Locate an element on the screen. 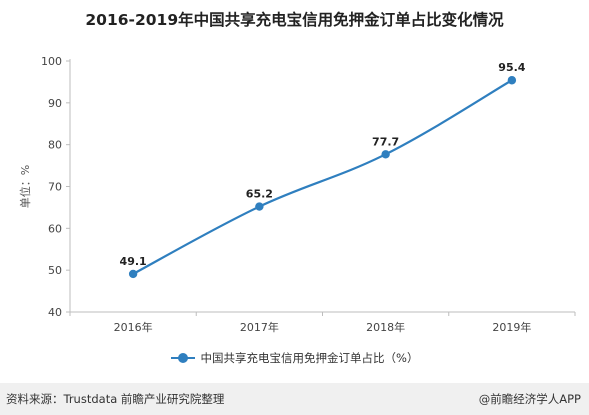  legend: 中国共享充电宝信用免押金订单占比（%） is located at coordinates (294, 358).